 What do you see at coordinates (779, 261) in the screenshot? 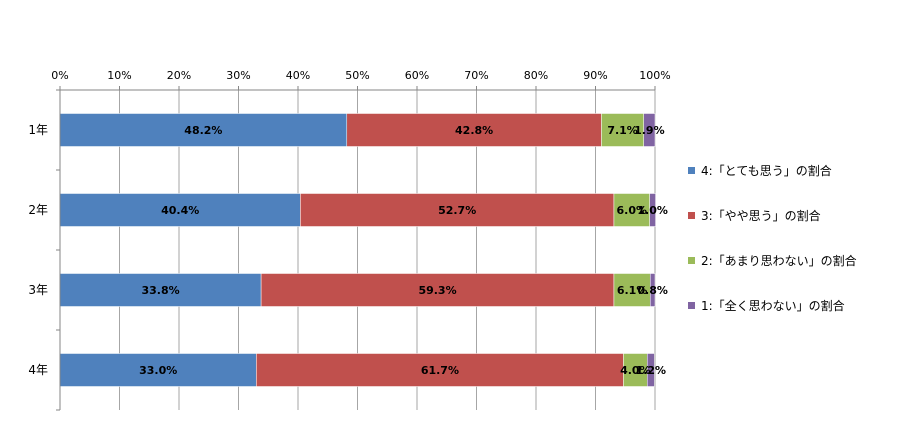
I see `legend-label: 2:「あまり思わない」の割合` at bounding box center [779, 261].